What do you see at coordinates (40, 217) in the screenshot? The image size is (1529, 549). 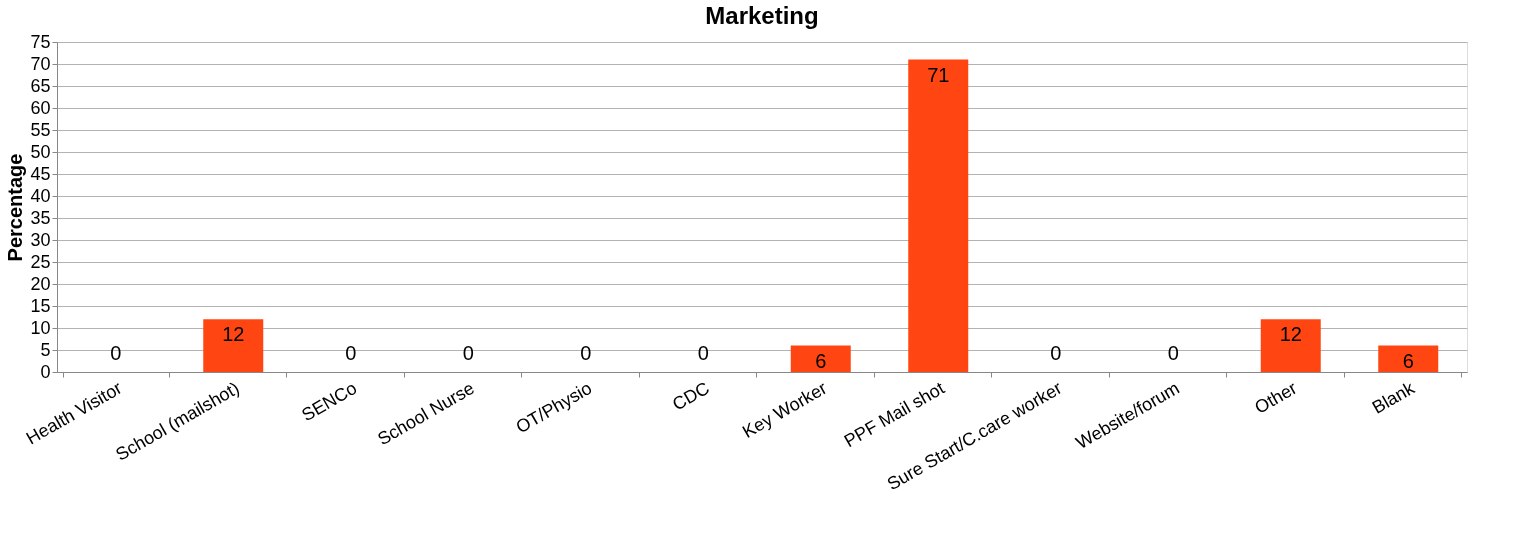 I see `y-tick-label: 35` at bounding box center [40, 217].